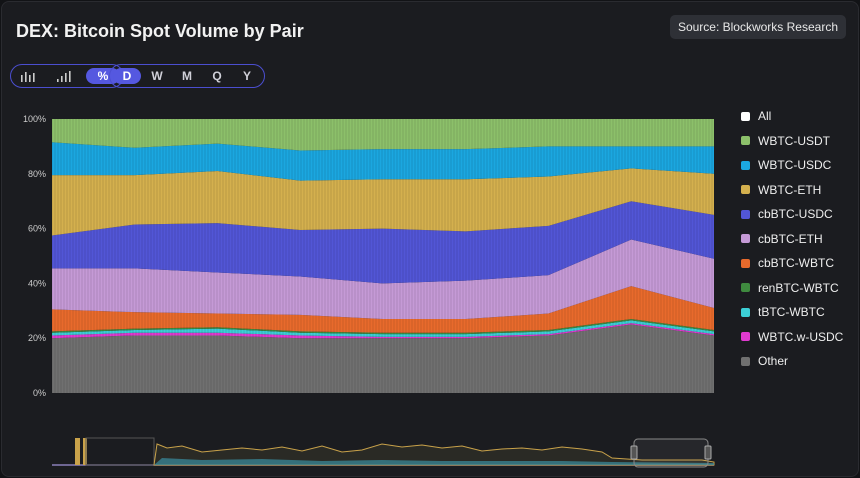 This screenshot has height=478, width=860. Describe the element at coordinates (383, 135) in the screenshot. I see `area-wbtc-usdt` at that location.